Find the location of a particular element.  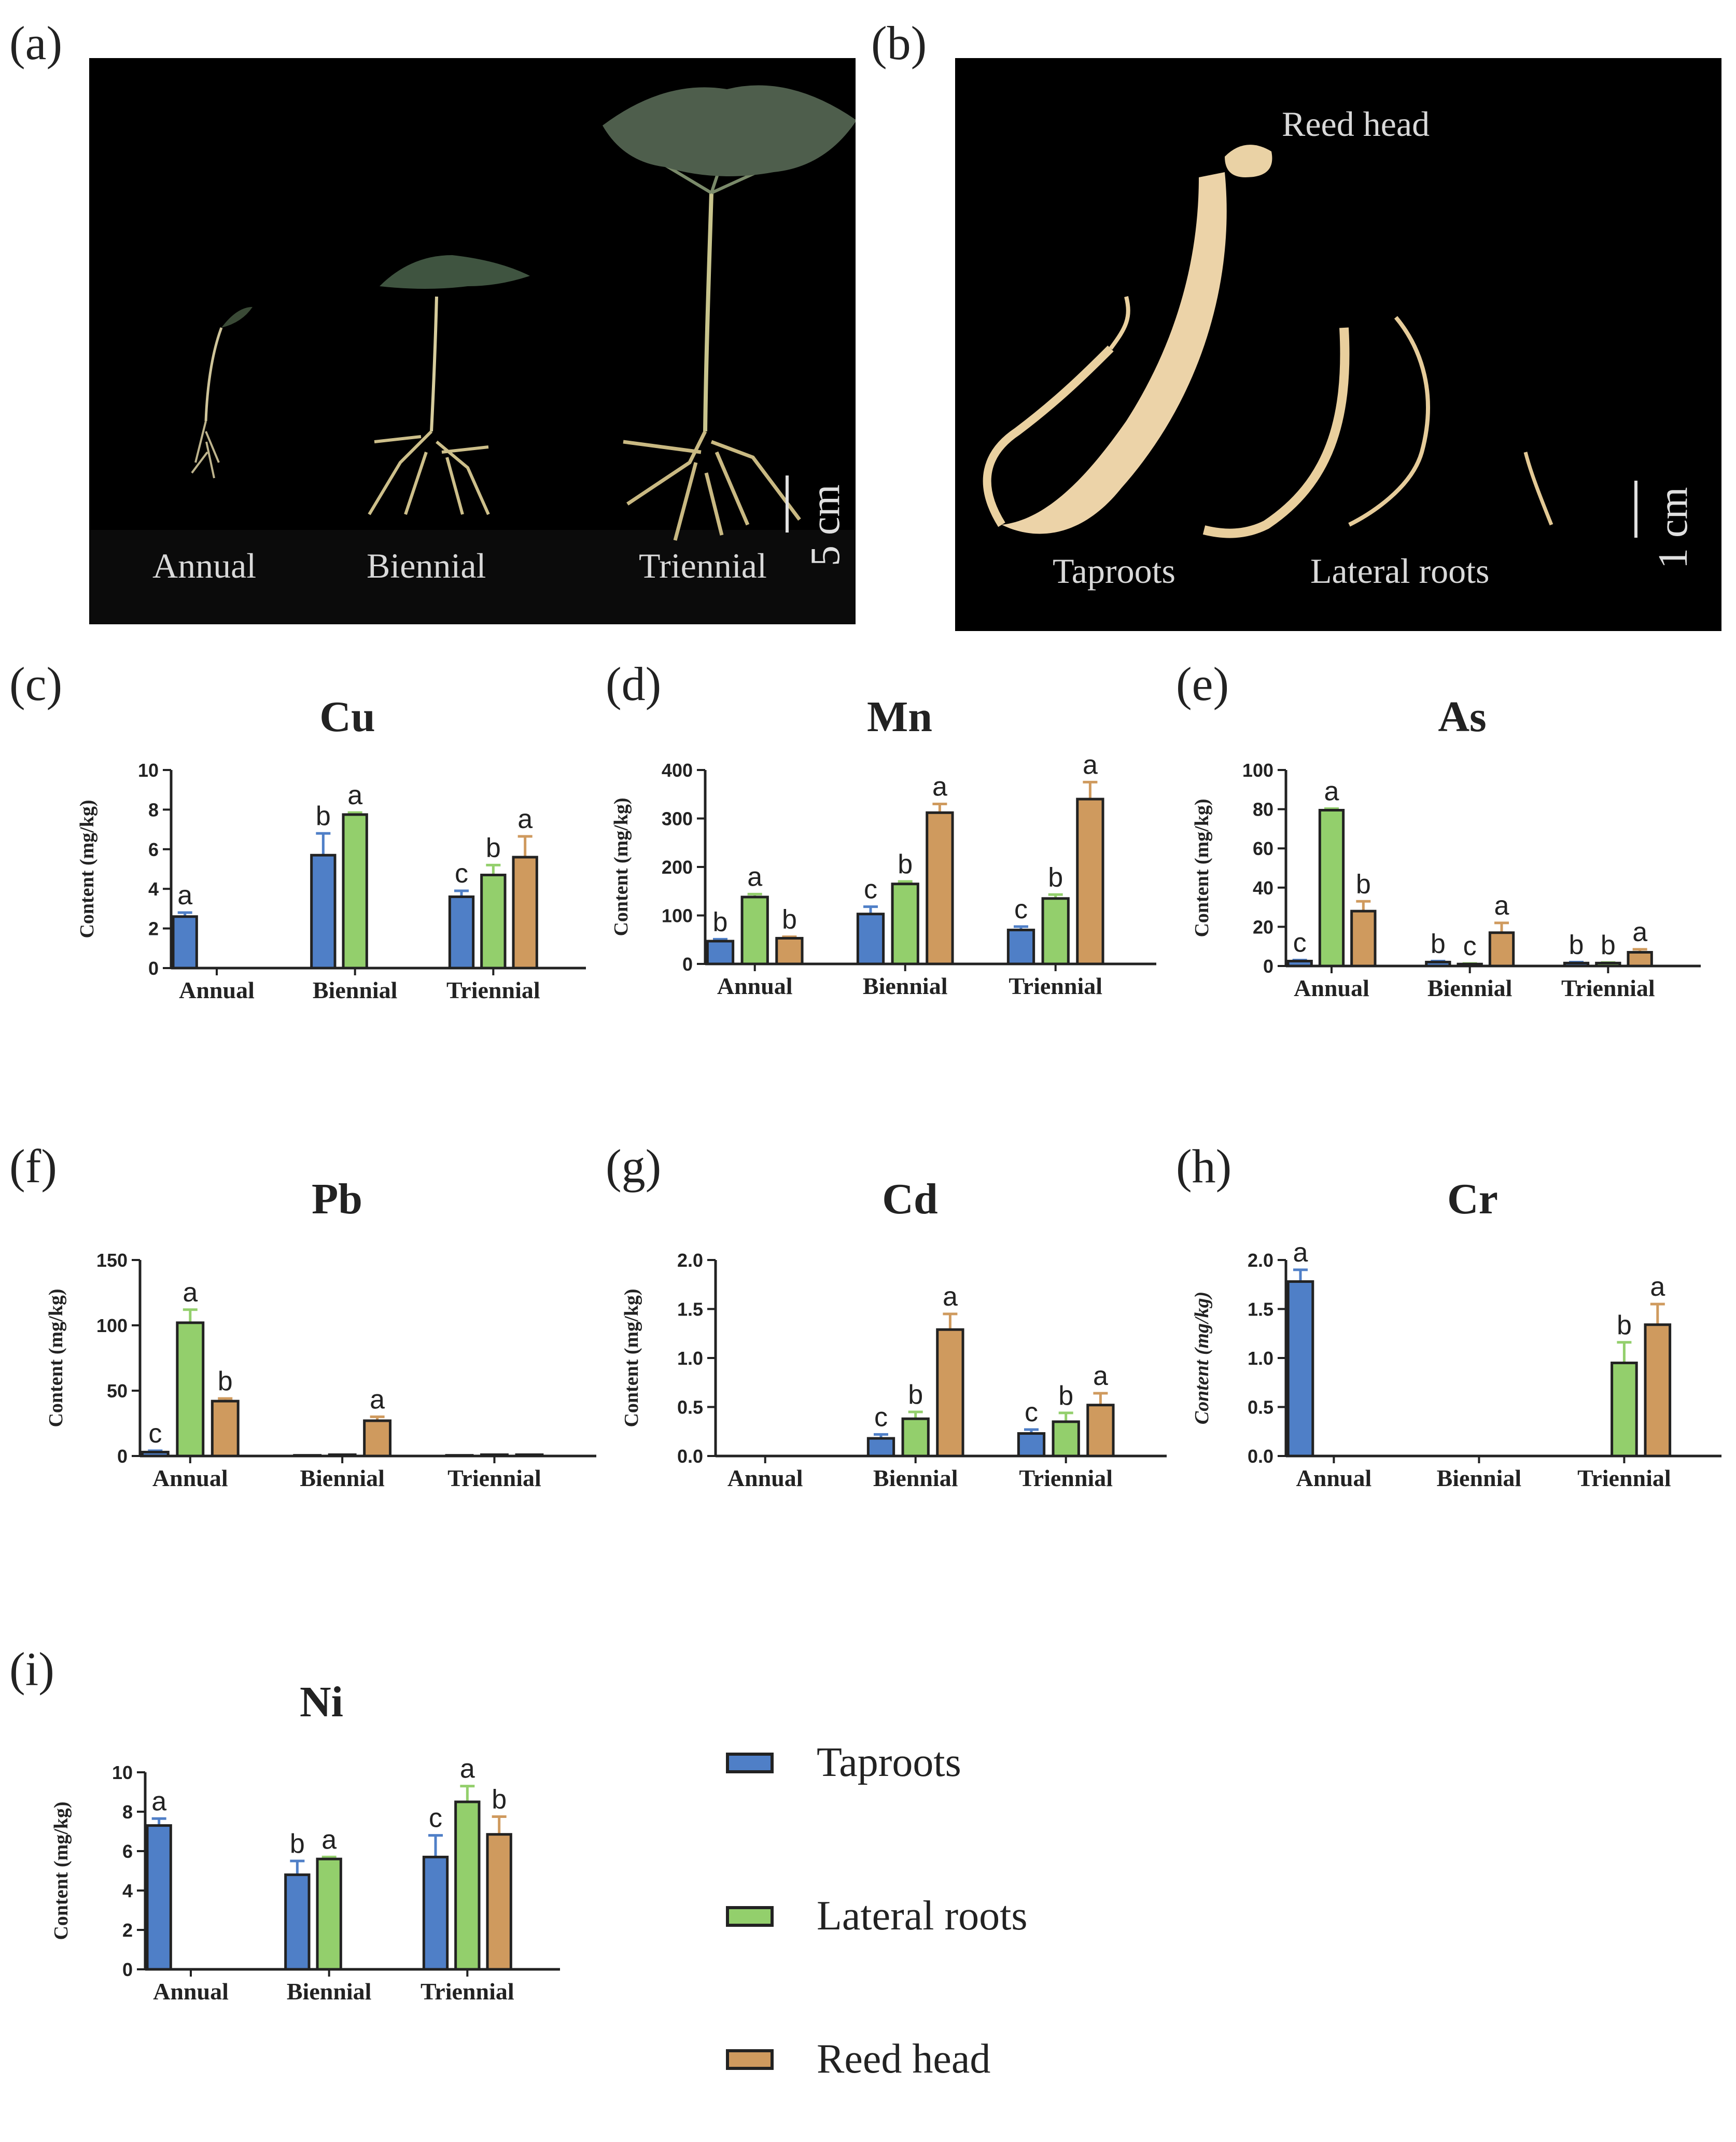

label-biennial: Biennial is located at coordinates (426, 565).